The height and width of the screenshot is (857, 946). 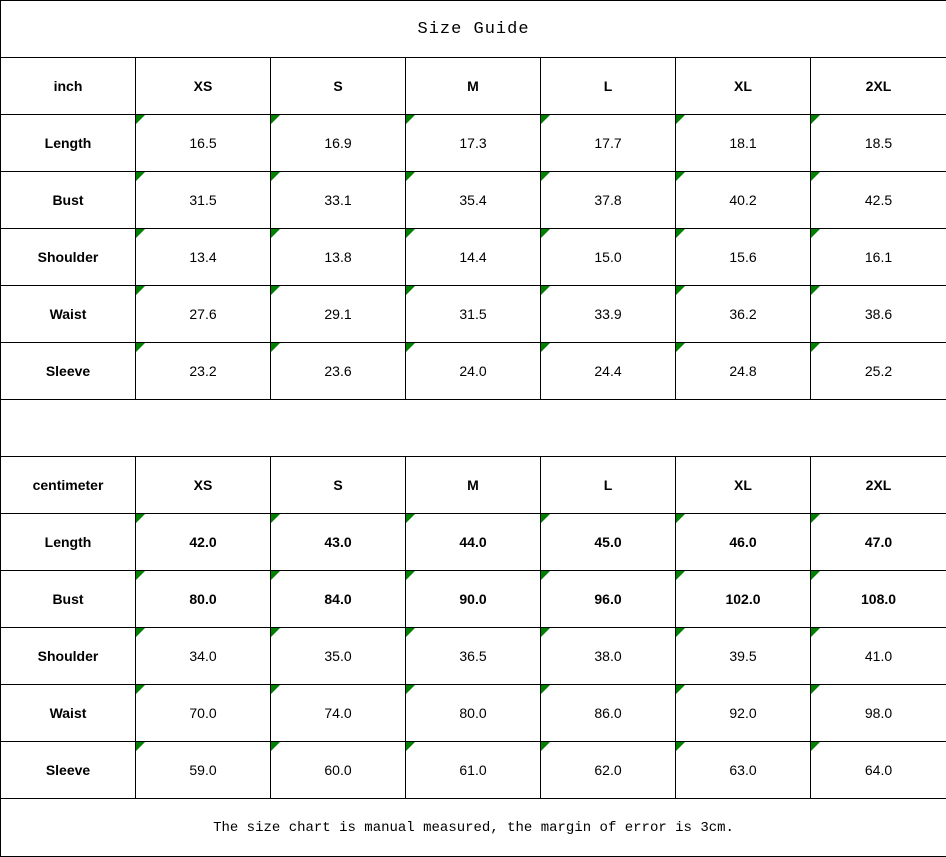 I want to click on measurement-value: 36.2, so click(x=742, y=314).